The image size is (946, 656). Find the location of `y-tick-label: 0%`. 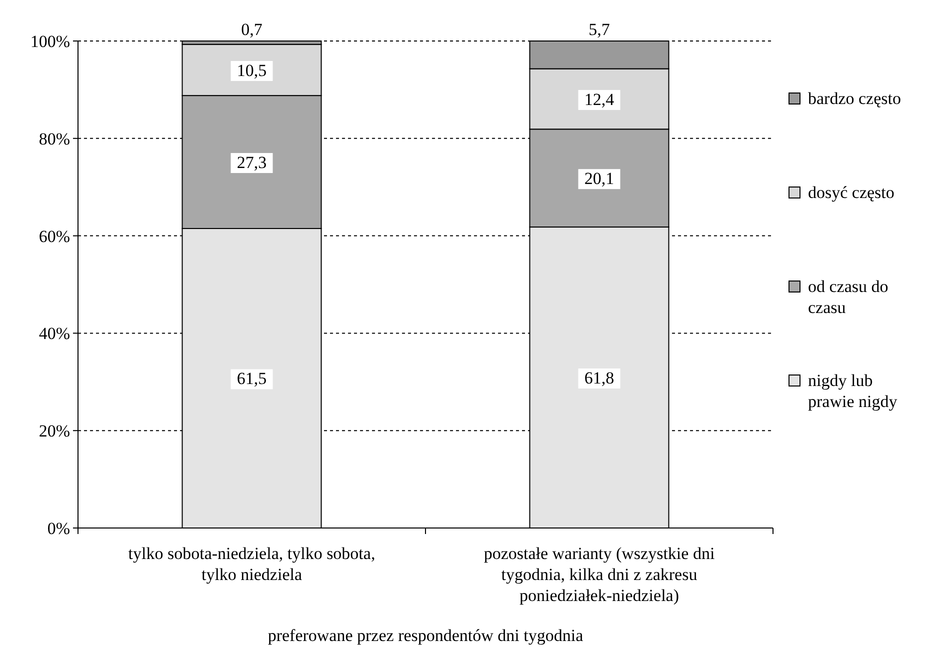

y-tick-label: 0% is located at coordinates (58, 528).